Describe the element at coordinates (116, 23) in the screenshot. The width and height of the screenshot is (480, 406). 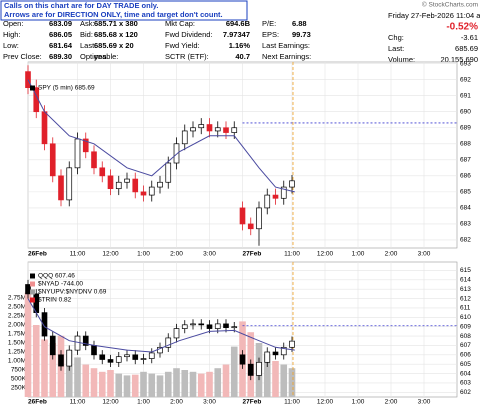
I see `quote-value: 685.71 x 380` at that location.